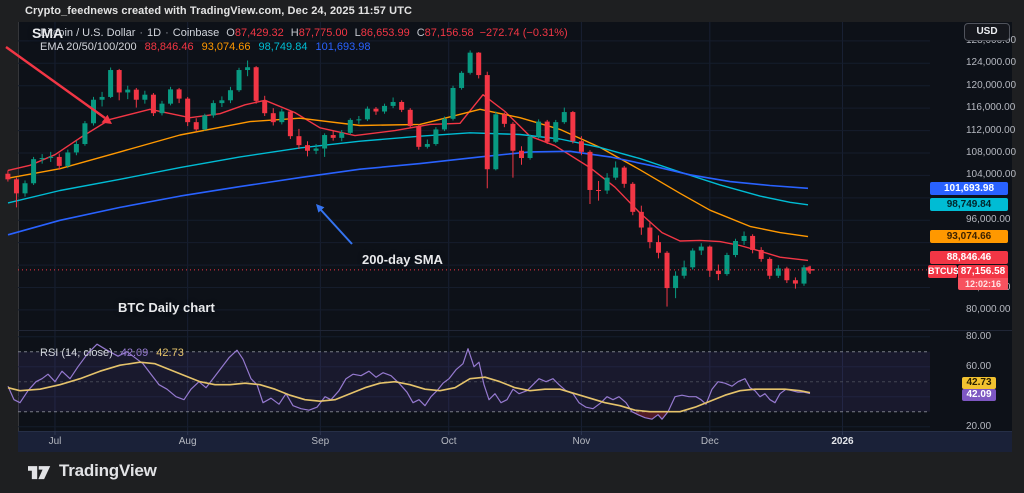 The width and height of the screenshot is (1024, 493). Describe the element at coordinates (420, 33) in the screenshot. I see `ohlc-key: C` at that location.